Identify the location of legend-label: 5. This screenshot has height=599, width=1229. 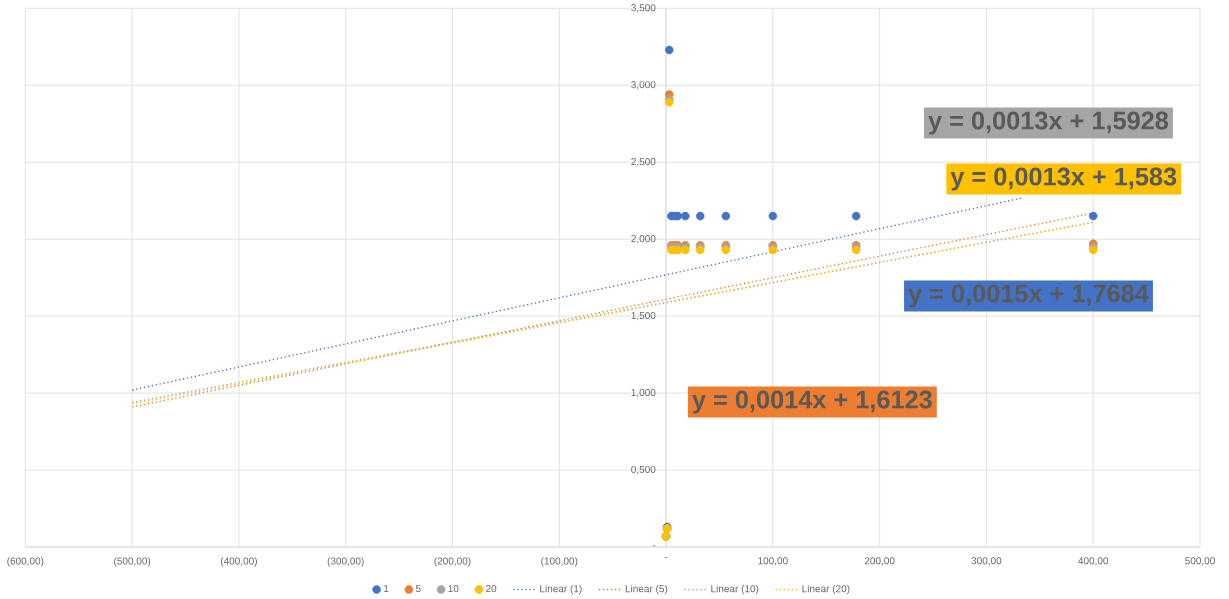
(418, 589).